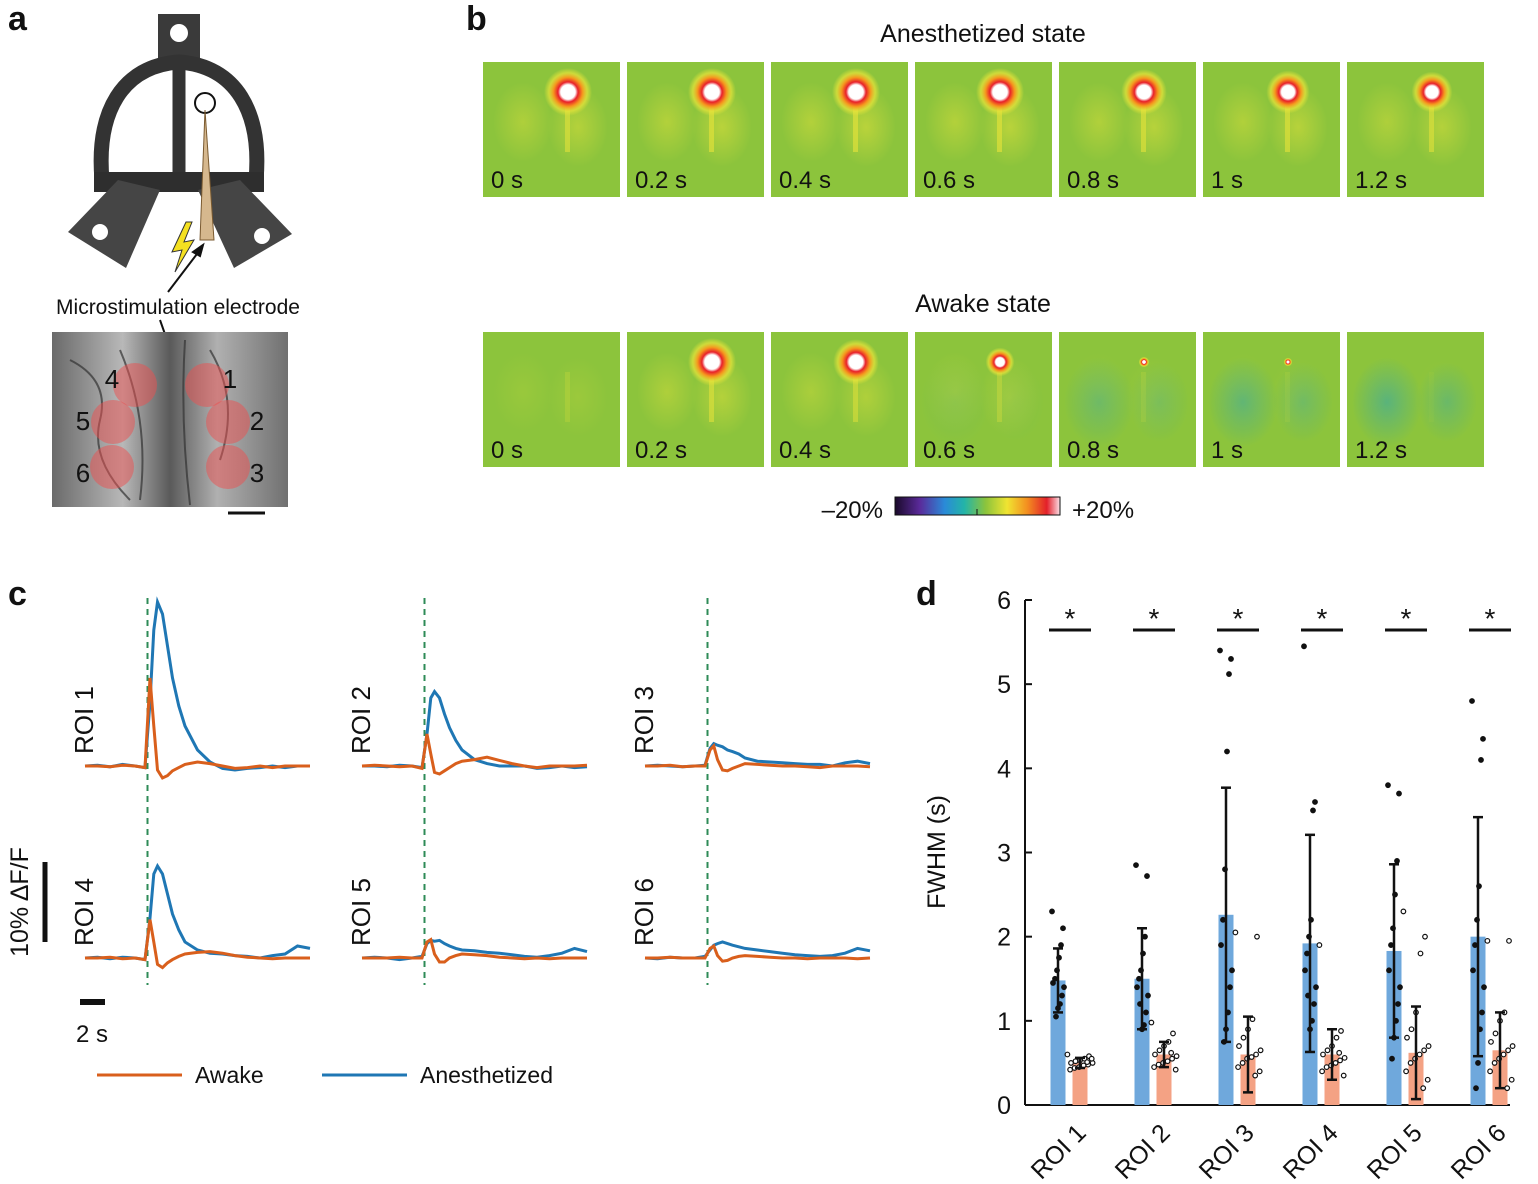  What do you see at coordinates (178, 307) in the screenshot?
I see `electrode-label: Microstimulation electrode` at bounding box center [178, 307].